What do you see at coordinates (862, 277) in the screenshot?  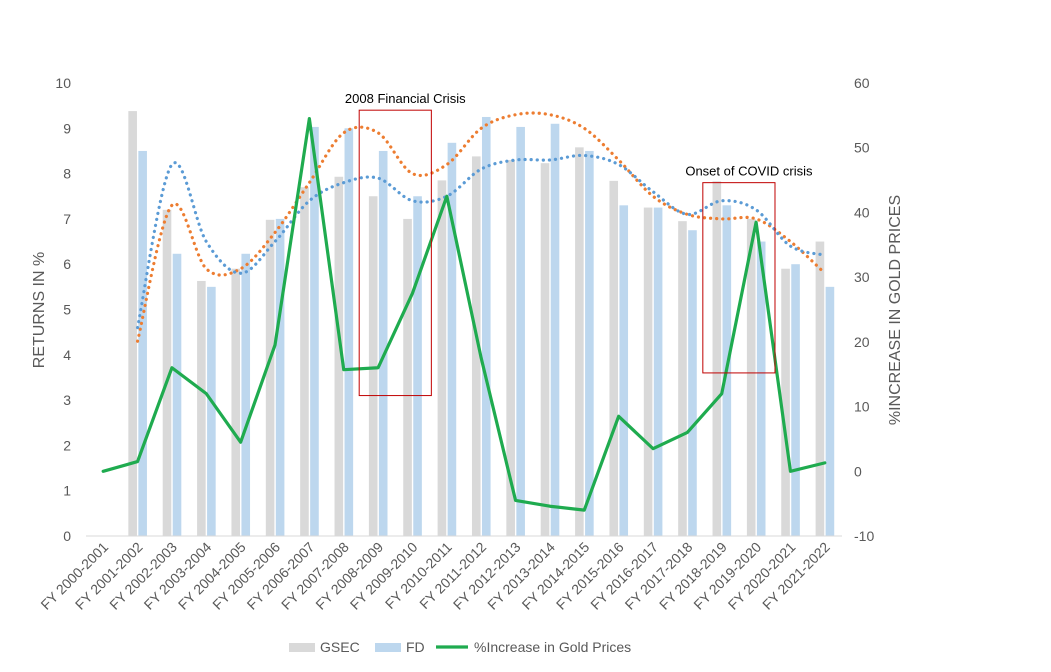 I see `y2-tick-label-30: 30` at bounding box center [862, 277].